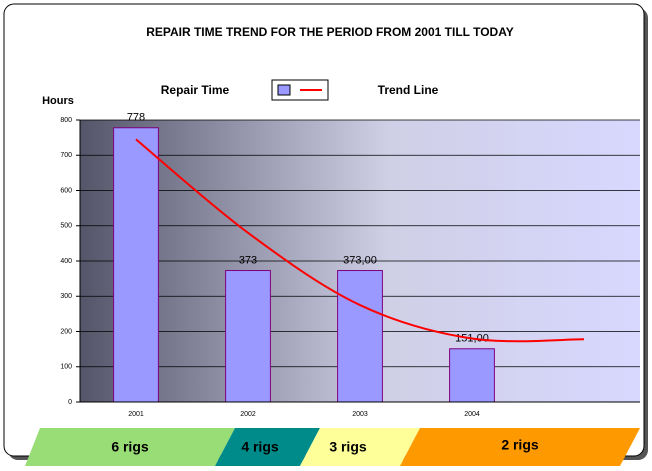  What do you see at coordinates (66, 120) in the screenshot?
I see `y-tick-label: 800` at bounding box center [66, 120].